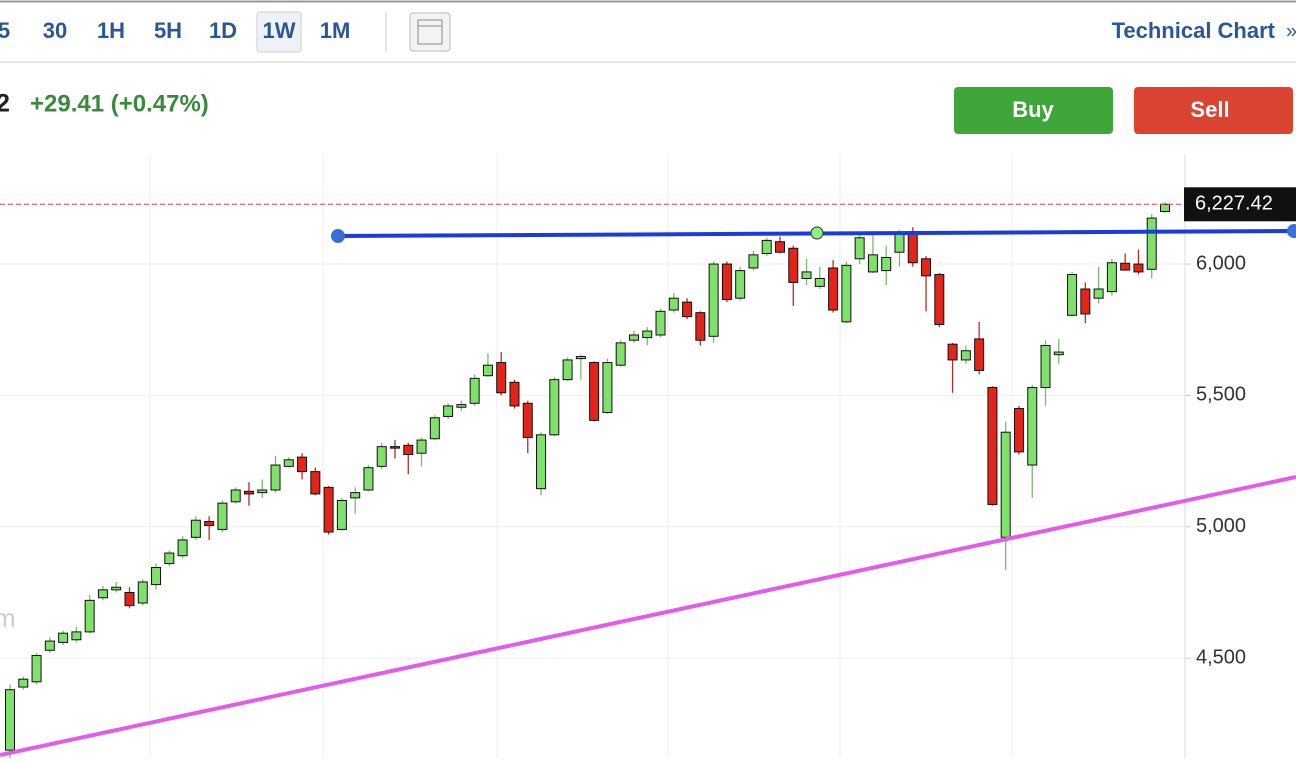 The width and height of the screenshot is (1296, 763). I want to click on active-interval-bg, so click(279, 32).